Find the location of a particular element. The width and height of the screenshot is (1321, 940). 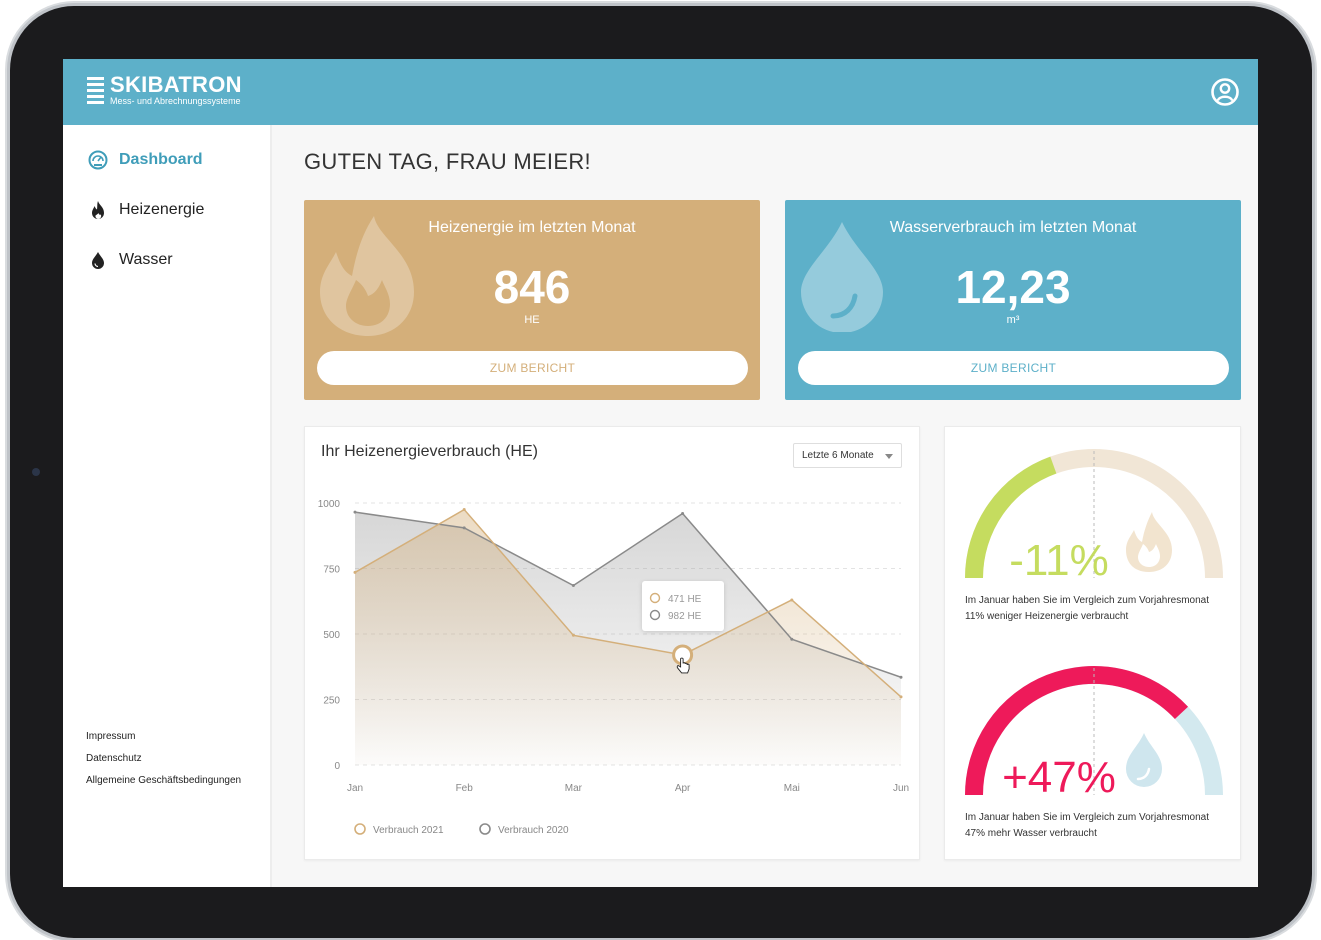

x-tick-label: Apr is located at coordinates (683, 788).